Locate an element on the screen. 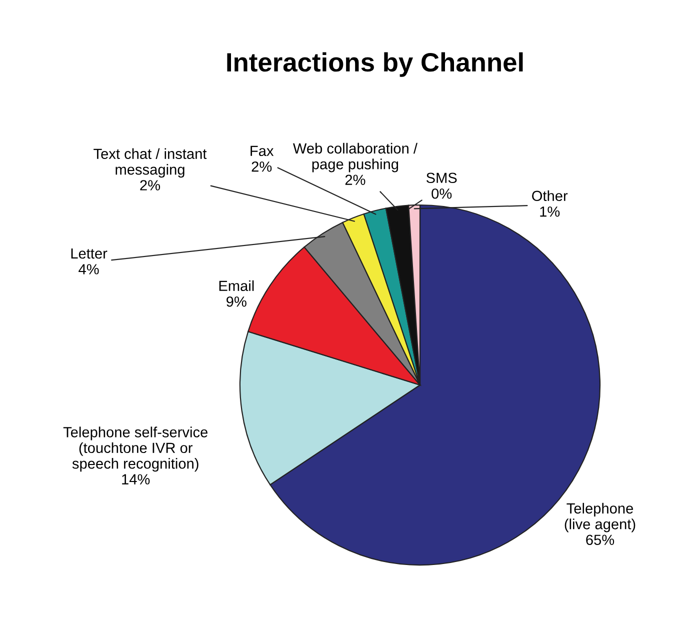 Image resolution: width=683 pixels, height=633 pixels. slice-label: Fax is located at coordinates (262, 151).